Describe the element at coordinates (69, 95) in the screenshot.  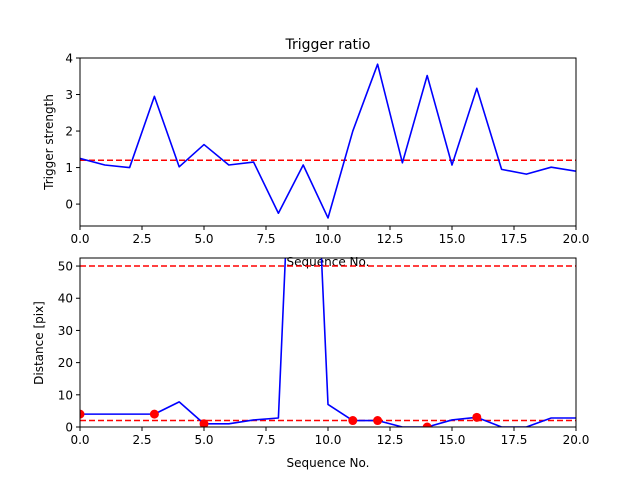
I see `y-tick-label: 3` at that location.